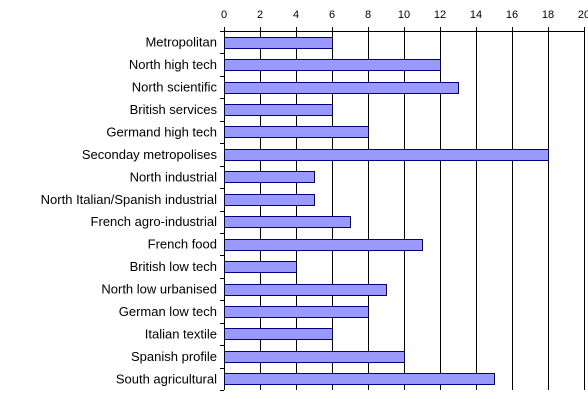 This screenshot has height=399, width=588. I want to click on x-tick-label: 10, so click(404, 15).